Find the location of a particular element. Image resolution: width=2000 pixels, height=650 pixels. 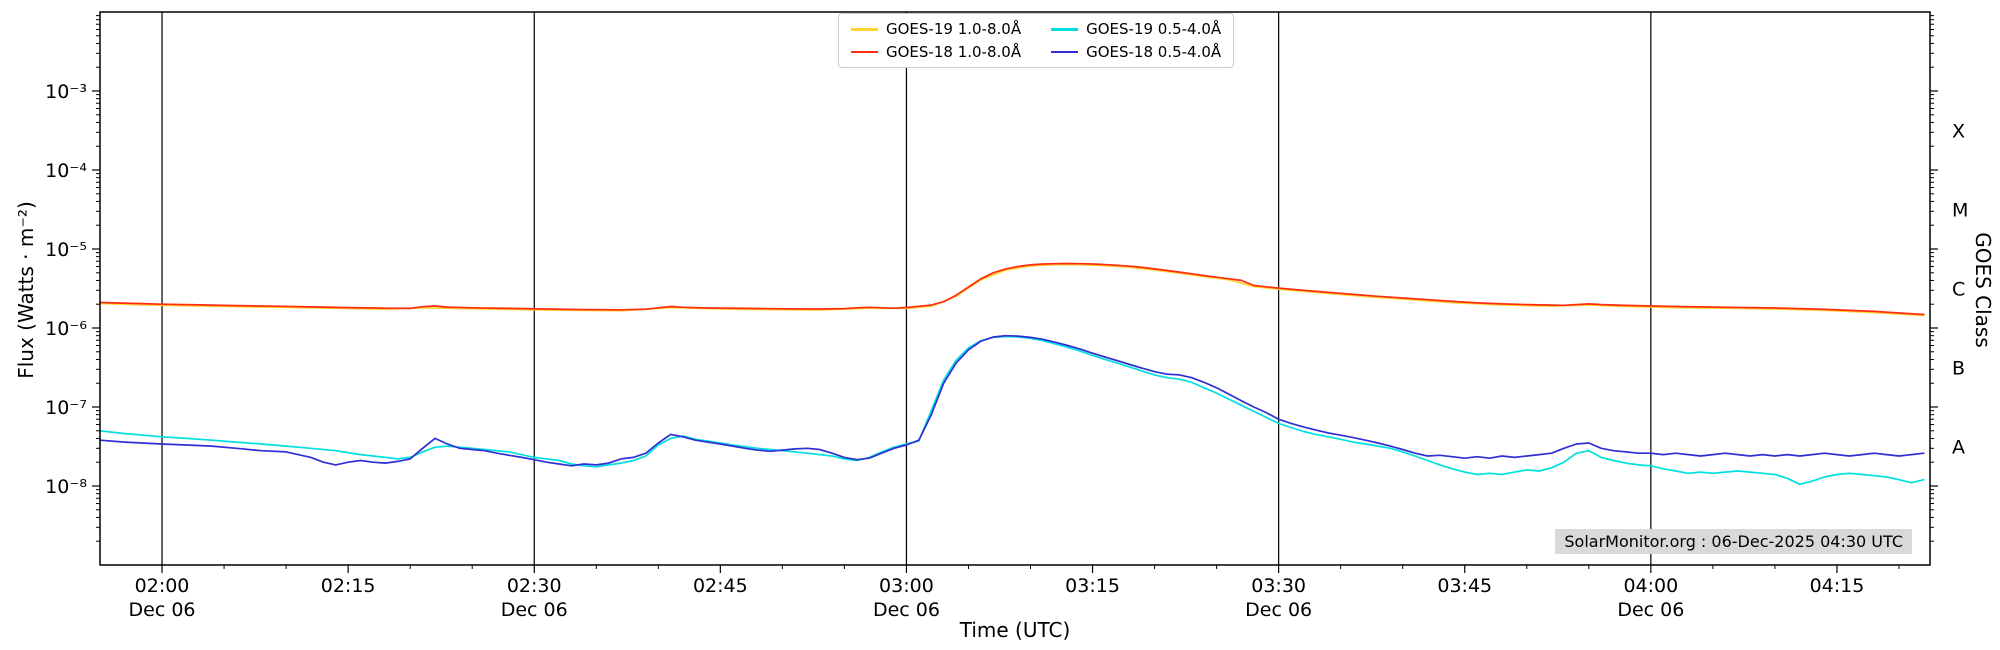

legend-label-goes18-long: GOES-18 1.0-8.0Å is located at coordinates (954, 51).